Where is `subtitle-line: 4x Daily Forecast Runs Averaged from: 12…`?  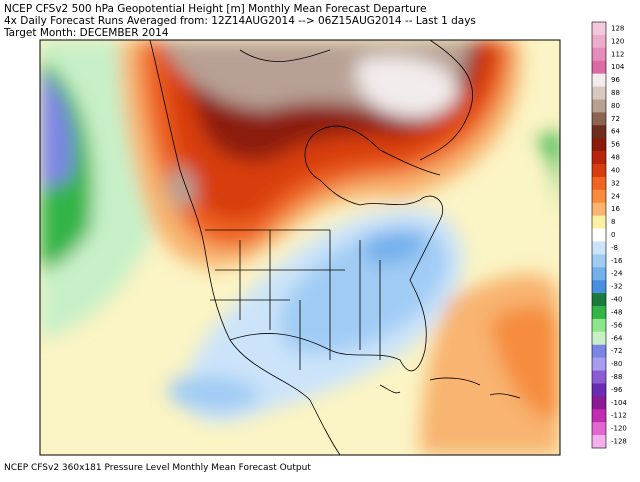
subtitle-line: 4x Daily Forecast Runs Averaged from: 12… is located at coordinates (240, 21).